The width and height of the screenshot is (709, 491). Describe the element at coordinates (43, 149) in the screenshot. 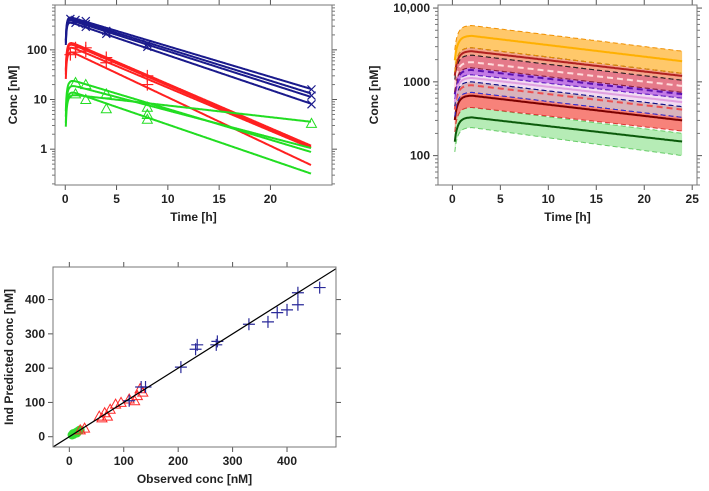

I see `y-tick-label: 1` at that location.